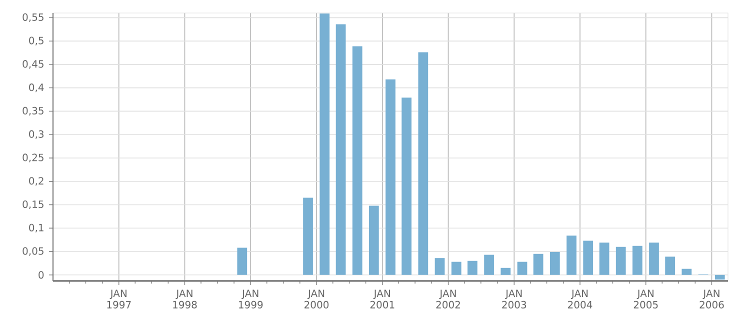 The image size is (751, 313). Describe the element at coordinates (646, 299) in the screenshot. I see `x-tick-label: JAN 2005` at that location.